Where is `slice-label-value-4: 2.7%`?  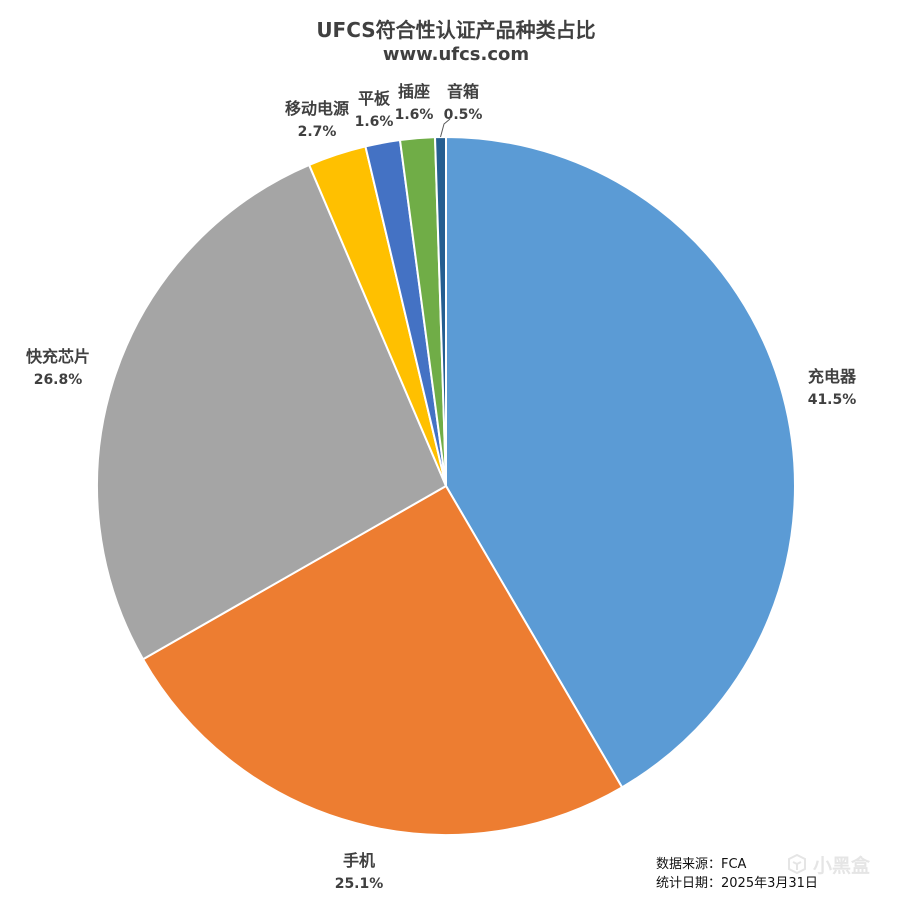 slice-label-value-4: 2.7% is located at coordinates (317, 132).